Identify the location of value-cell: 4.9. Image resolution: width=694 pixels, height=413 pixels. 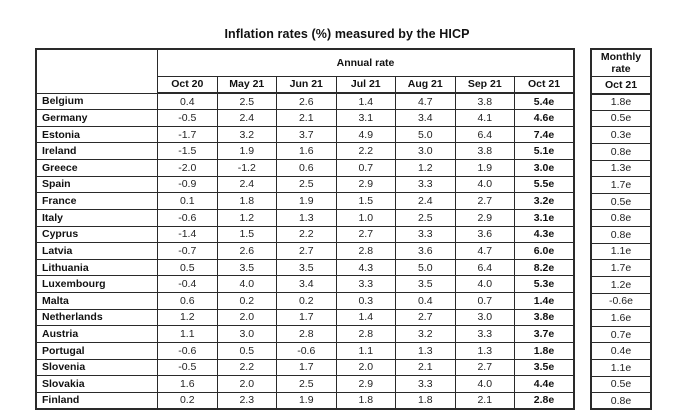
(365, 134).